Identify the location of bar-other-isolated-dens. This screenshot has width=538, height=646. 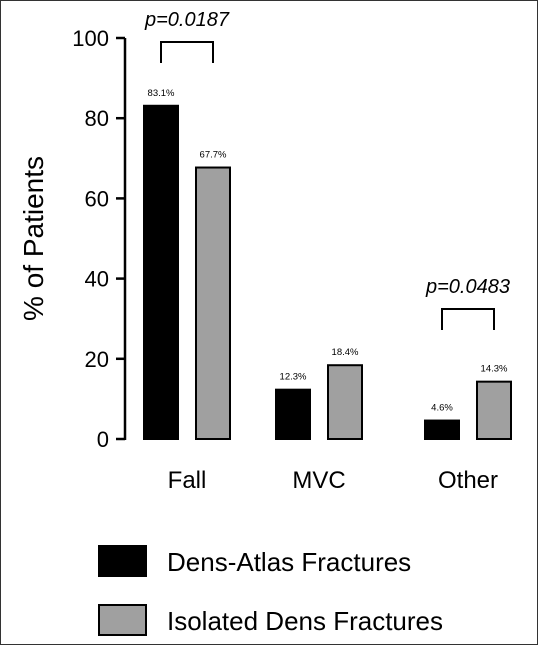
(494, 410).